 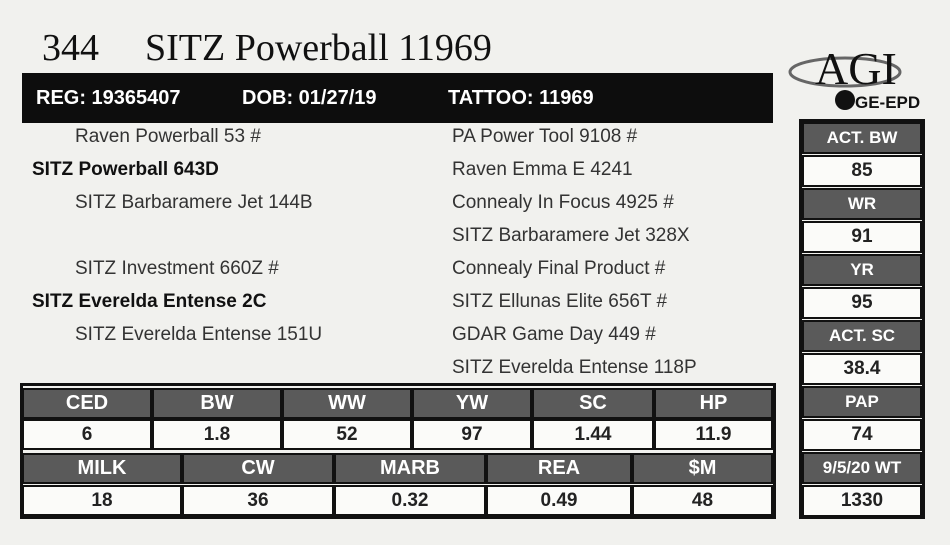 I want to click on side-value: 74, so click(x=862, y=435).